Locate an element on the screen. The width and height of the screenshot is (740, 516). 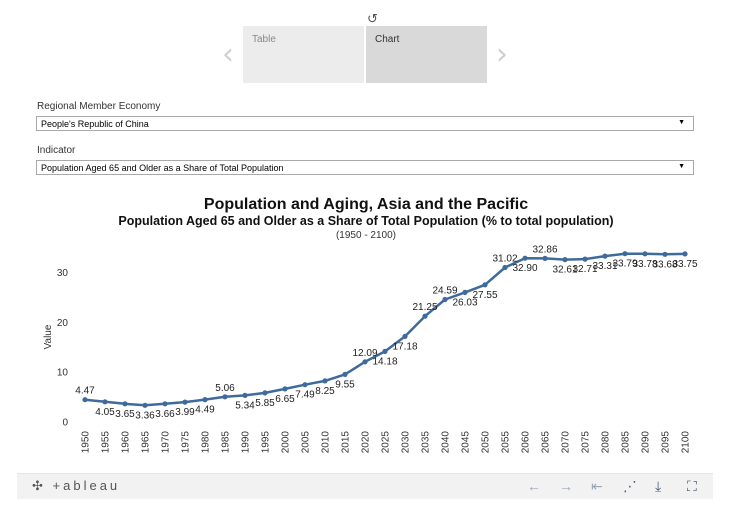
data-label: 8.25 is located at coordinates (325, 391).